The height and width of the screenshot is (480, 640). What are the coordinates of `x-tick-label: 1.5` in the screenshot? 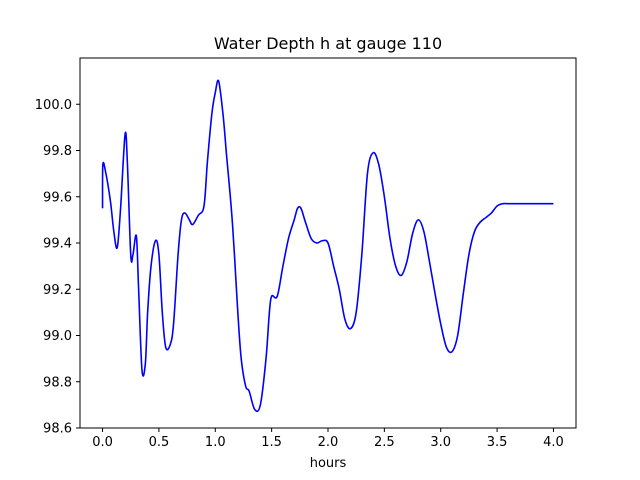 It's located at (271, 442).